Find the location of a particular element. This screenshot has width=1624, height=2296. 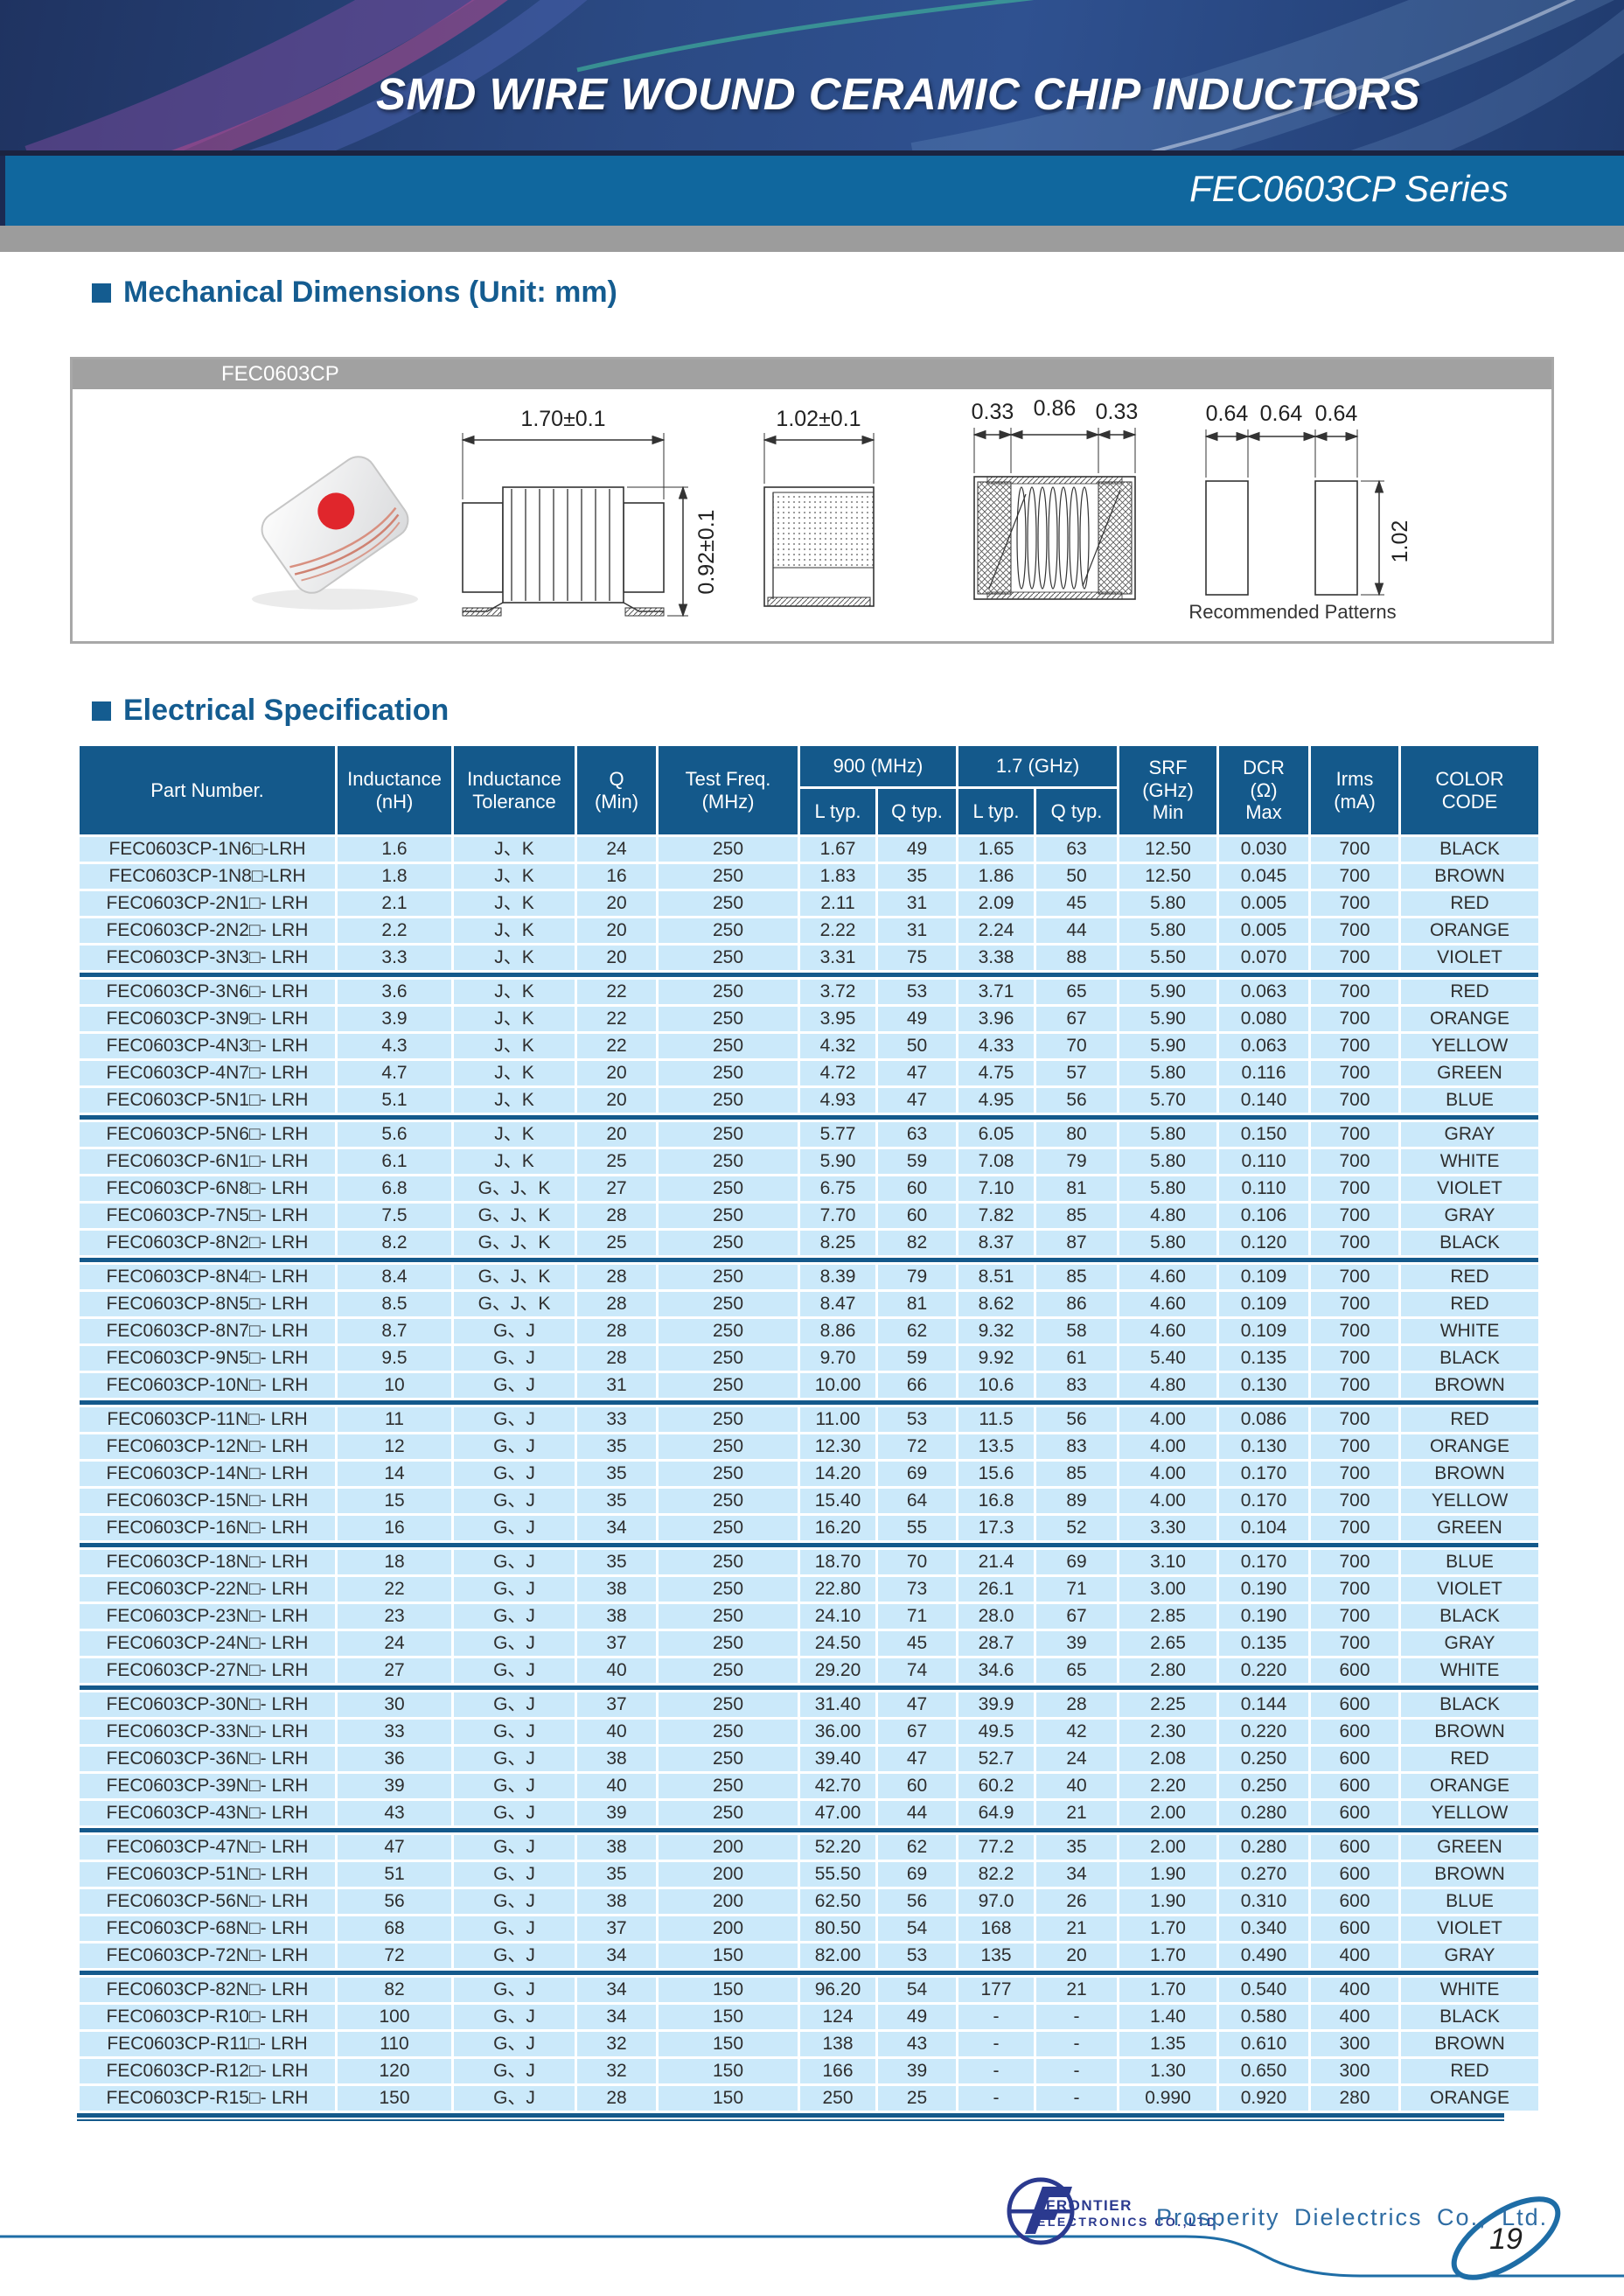

table-cell: BROWN is located at coordinates (1470, 1474).